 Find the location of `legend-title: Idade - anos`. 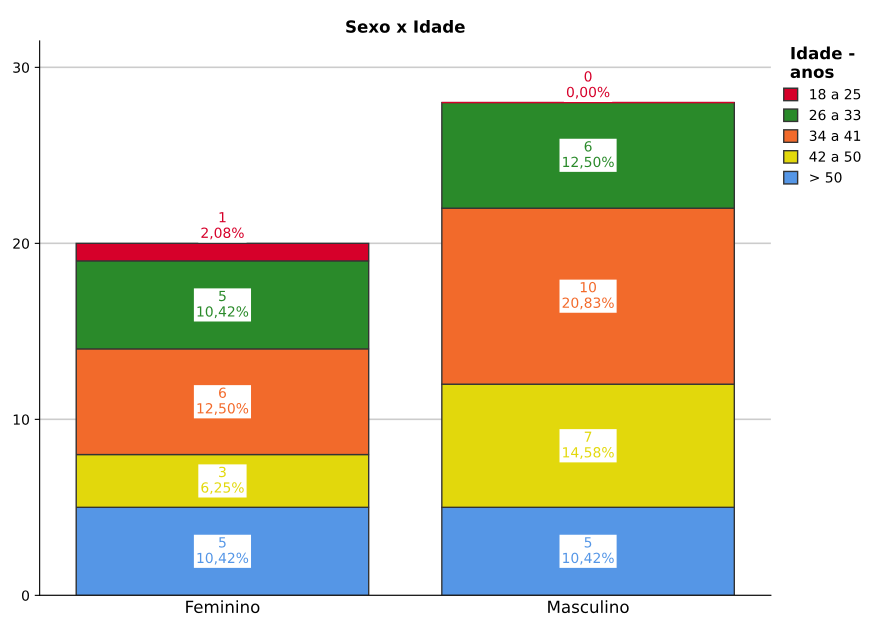

legend-title: Idade - anos is located at coordinates (822, 62).